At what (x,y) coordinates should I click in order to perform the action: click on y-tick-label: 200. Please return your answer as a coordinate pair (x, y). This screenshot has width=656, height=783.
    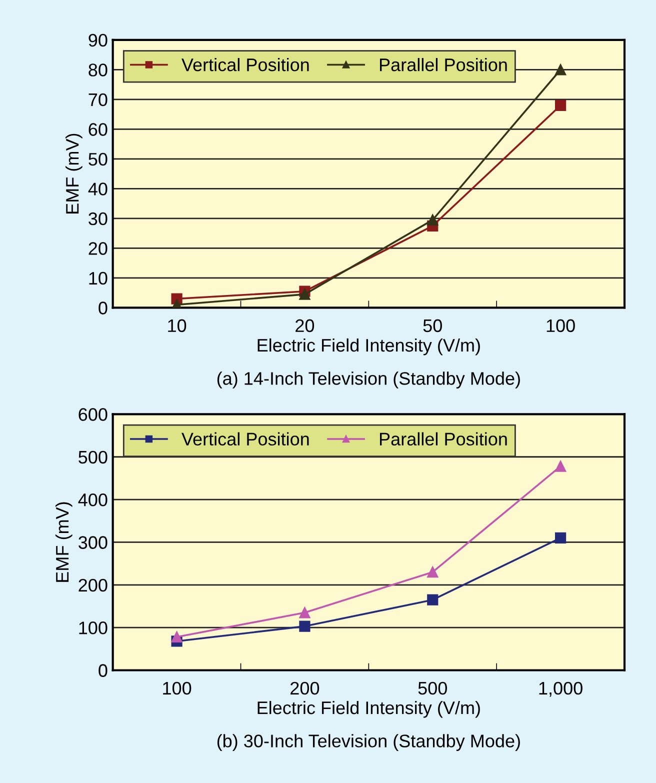
    Looking at the image, I should click on (93, 585).